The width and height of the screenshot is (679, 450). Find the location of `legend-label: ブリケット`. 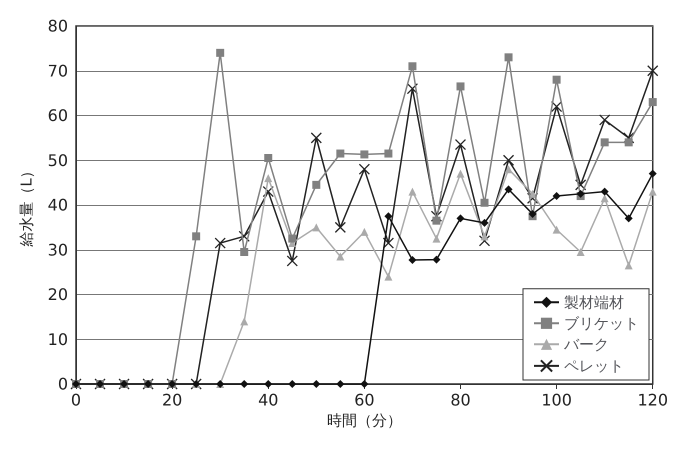

legend-label: ブリケット is located at coordinates (601, 323).